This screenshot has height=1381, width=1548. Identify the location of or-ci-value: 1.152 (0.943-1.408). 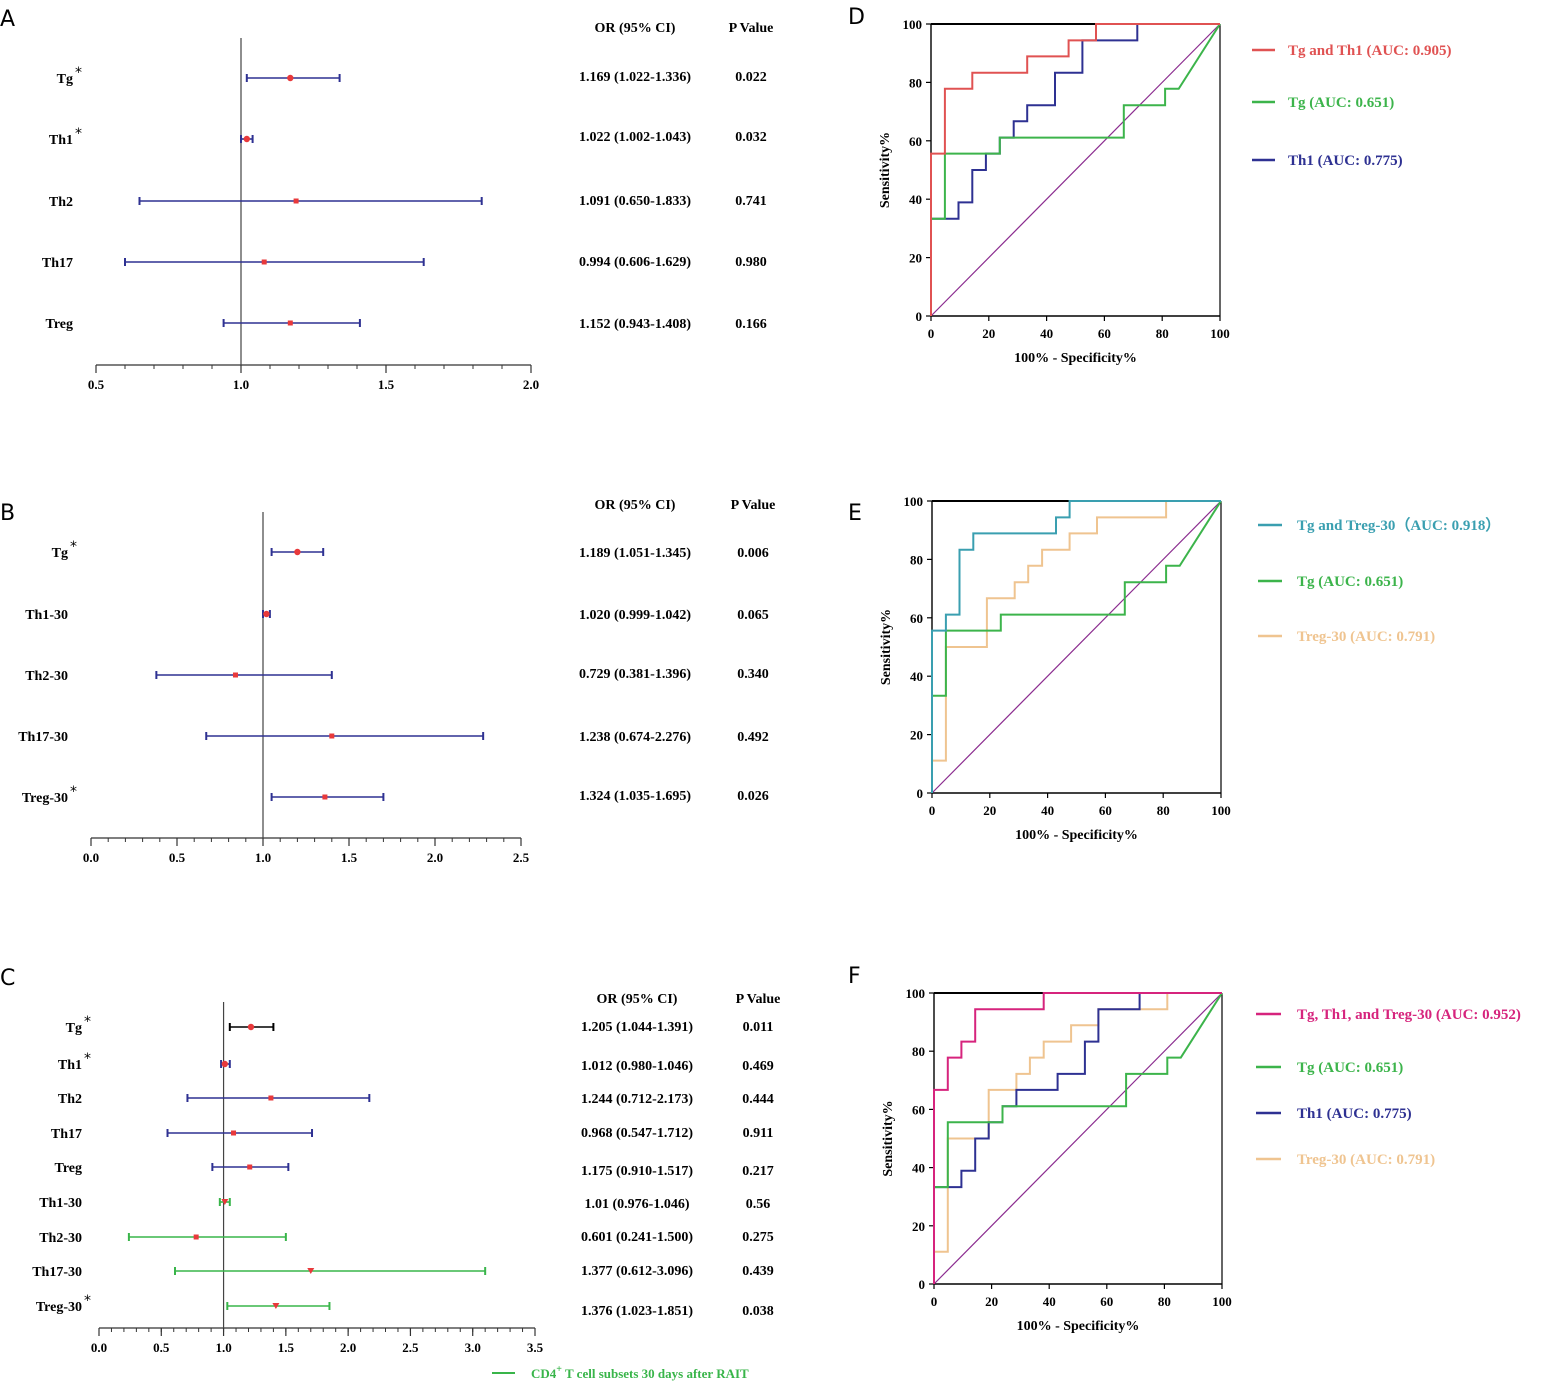
(635, 324).